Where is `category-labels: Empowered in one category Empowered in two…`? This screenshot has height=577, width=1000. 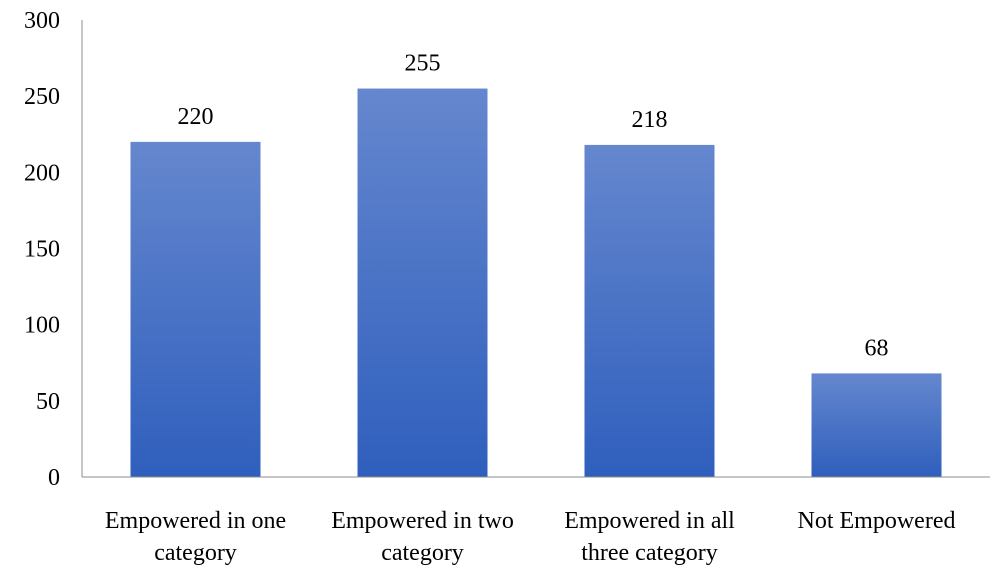 category-labels: Empowered in one category Empowered in two… is located at coordinates (530, 537).